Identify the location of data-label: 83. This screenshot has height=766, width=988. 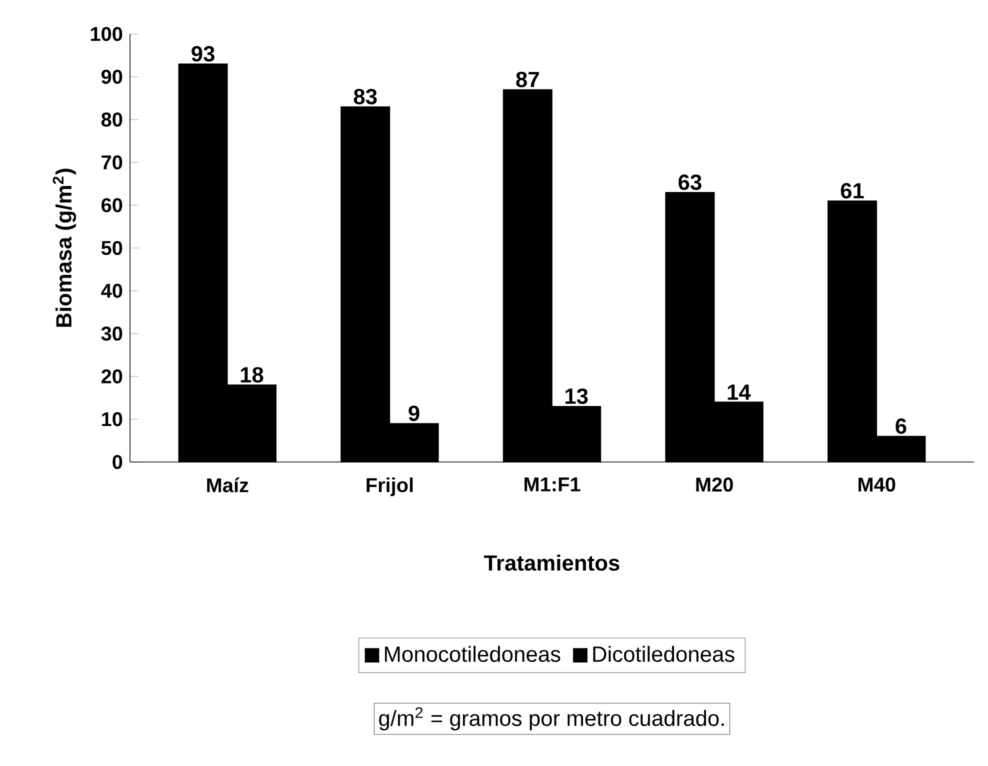
(365, 96).